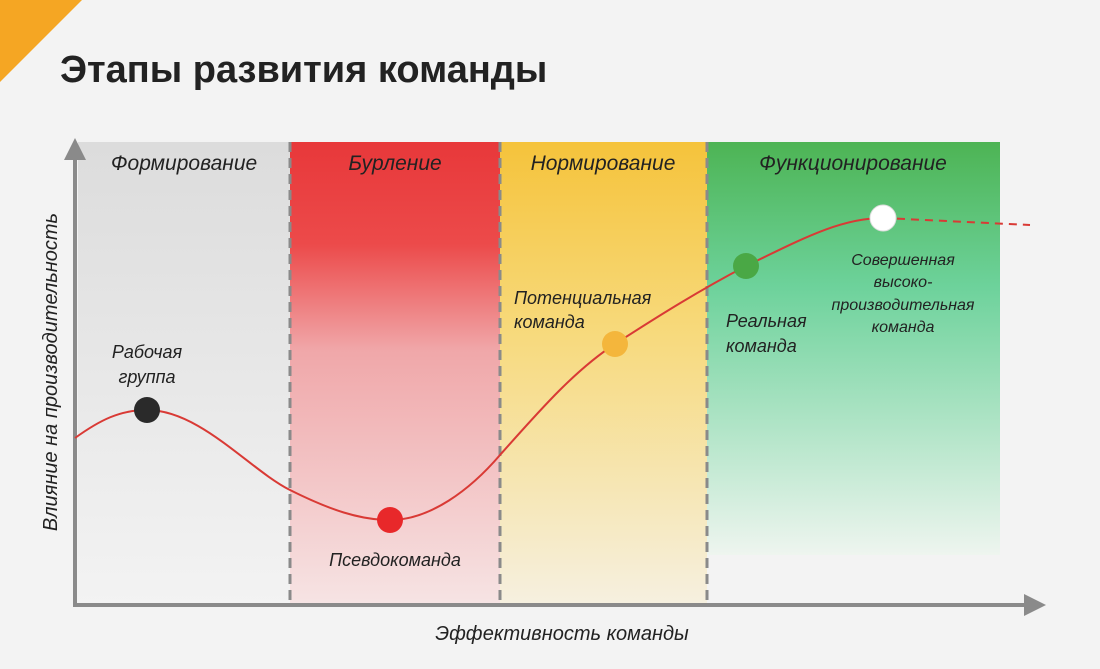 The width and height of the screenshot is (1100, 669). I want to click on stage-label: Функционирование, so click(853, 163).